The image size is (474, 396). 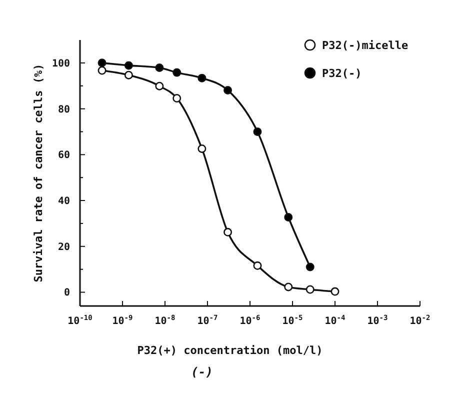 I want to click on y-tick-label: 80, so click(x=64, y=110).